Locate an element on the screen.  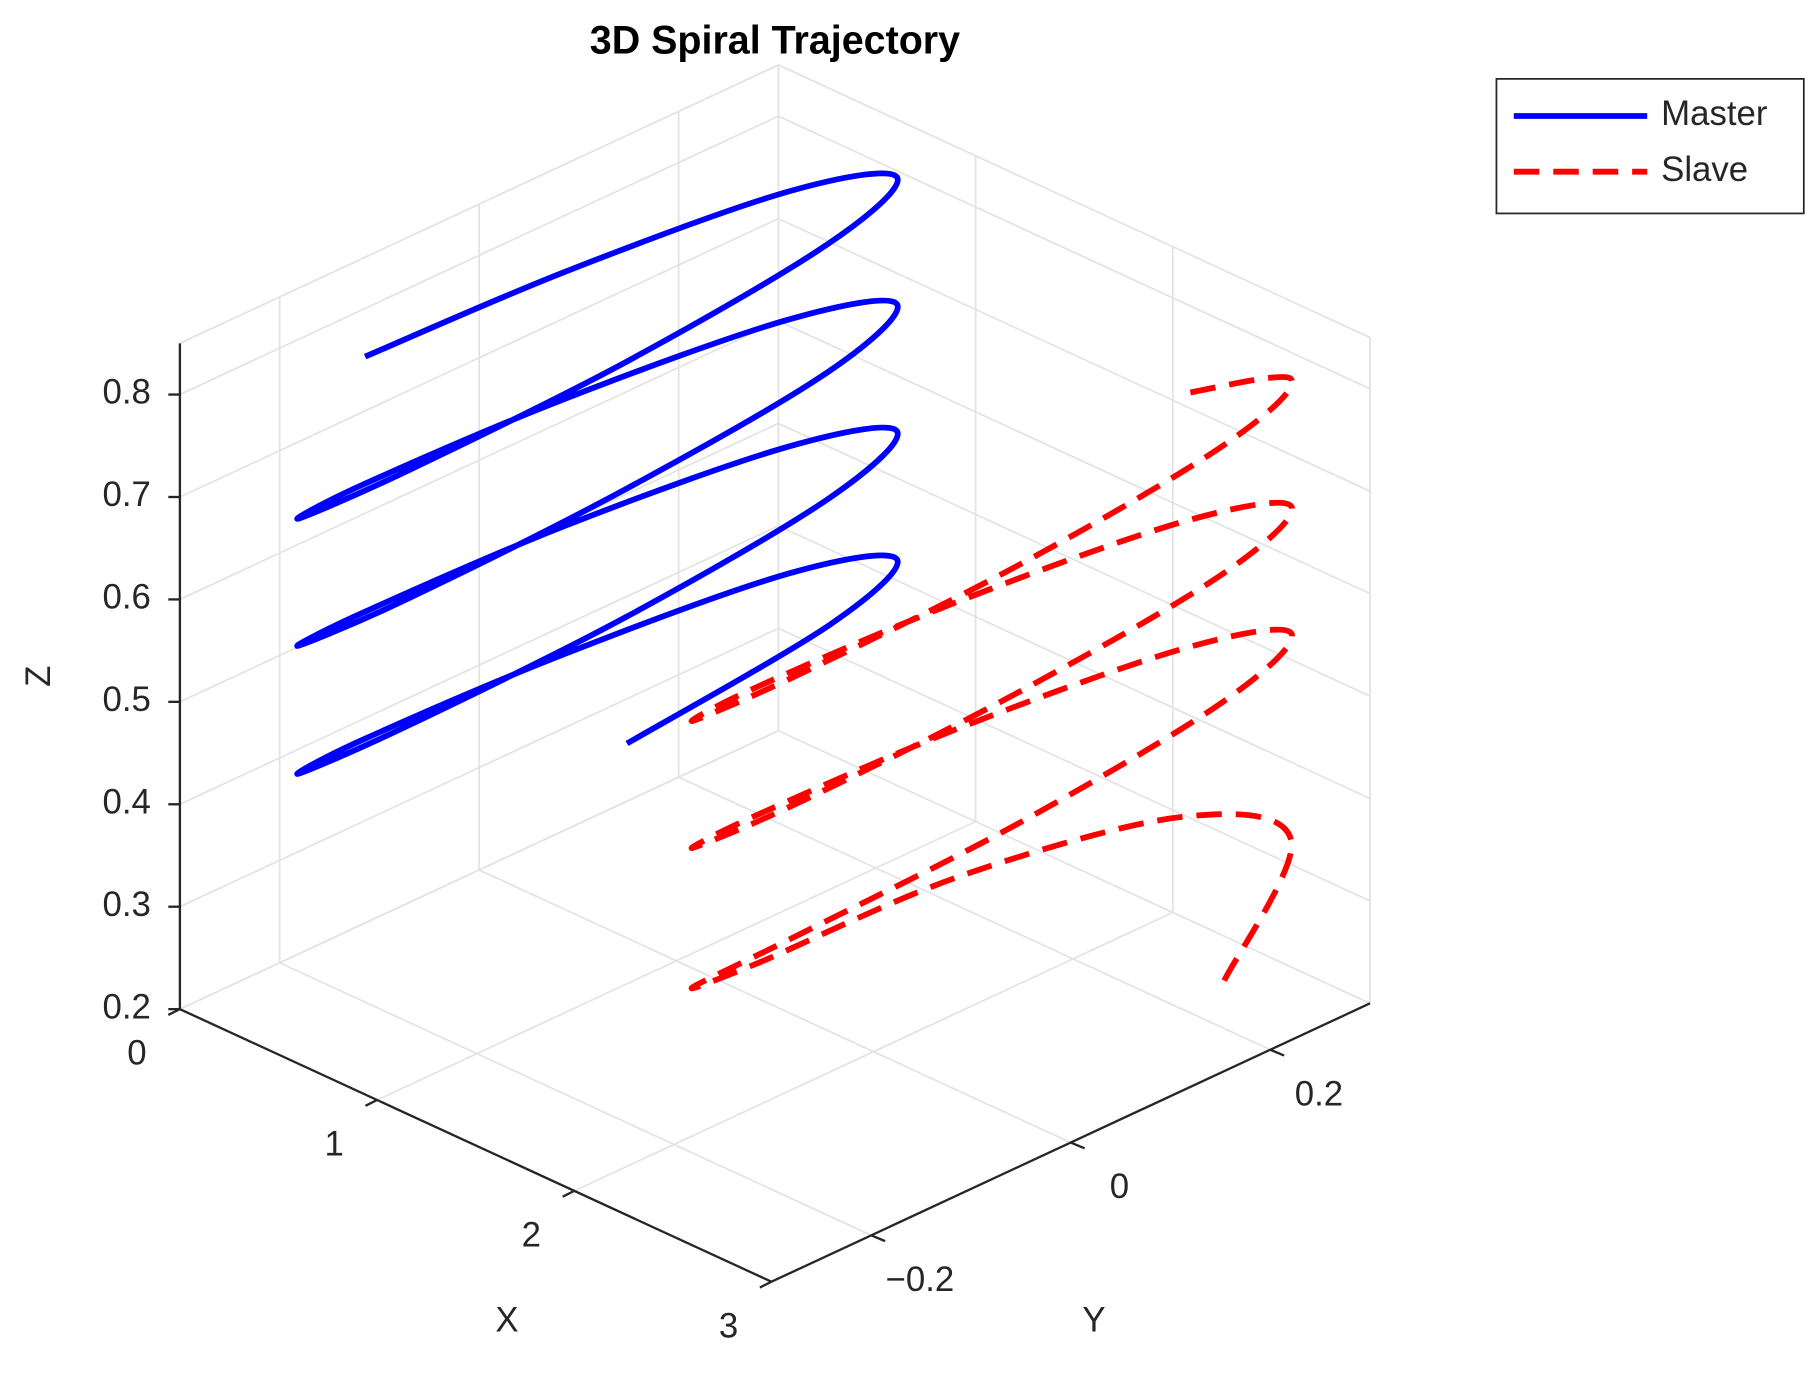
z-tick-label: 0.8 is located at coordinates (127, 393).